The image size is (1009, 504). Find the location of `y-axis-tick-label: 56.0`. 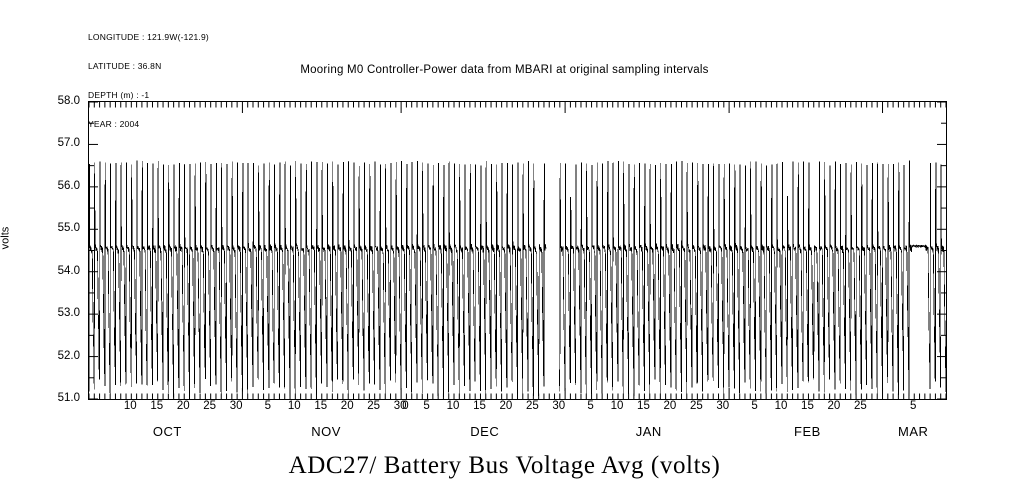

y-axis-tick-label: 56.0 is located at coordinates (68, 185).